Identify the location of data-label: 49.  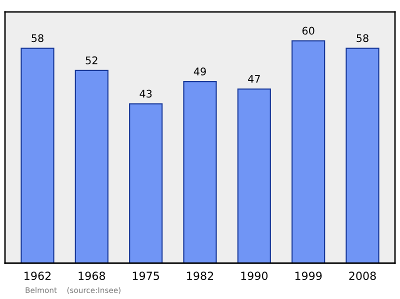
(200, 72).